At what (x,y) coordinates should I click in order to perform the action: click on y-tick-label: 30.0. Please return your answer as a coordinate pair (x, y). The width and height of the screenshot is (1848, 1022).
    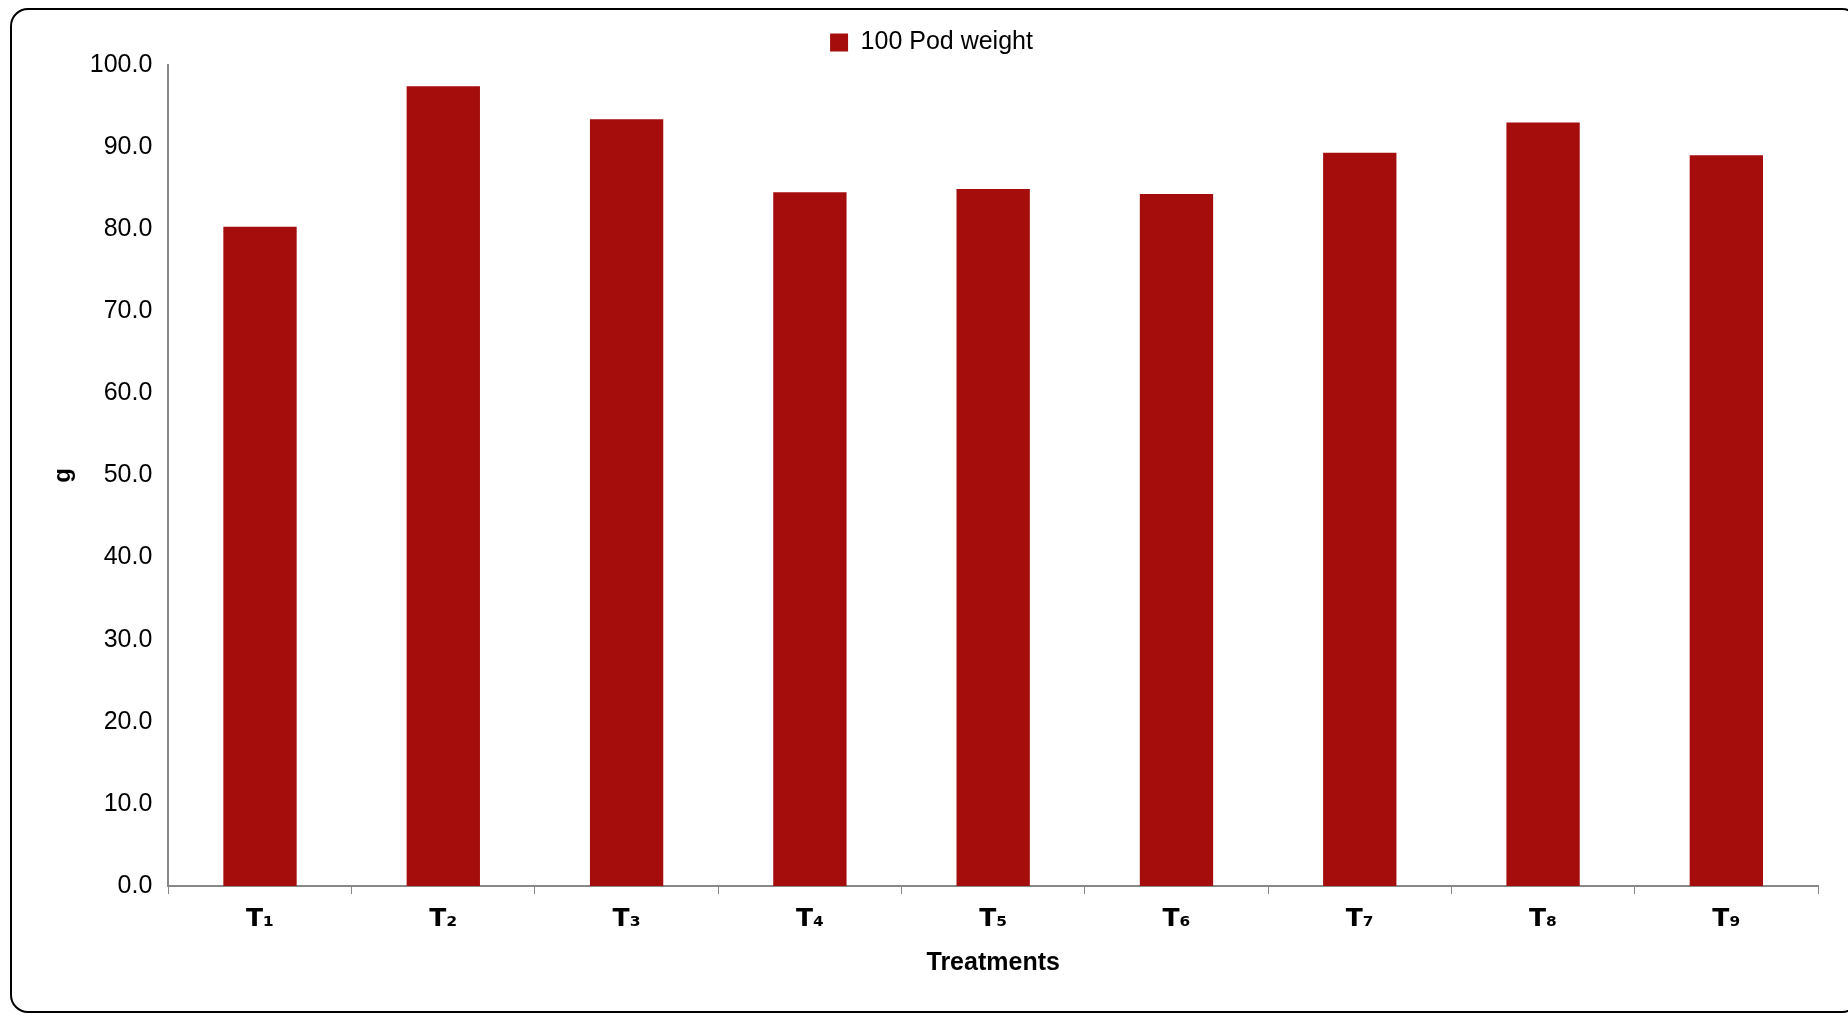
    Looking at the image, I should click on (128, 637).